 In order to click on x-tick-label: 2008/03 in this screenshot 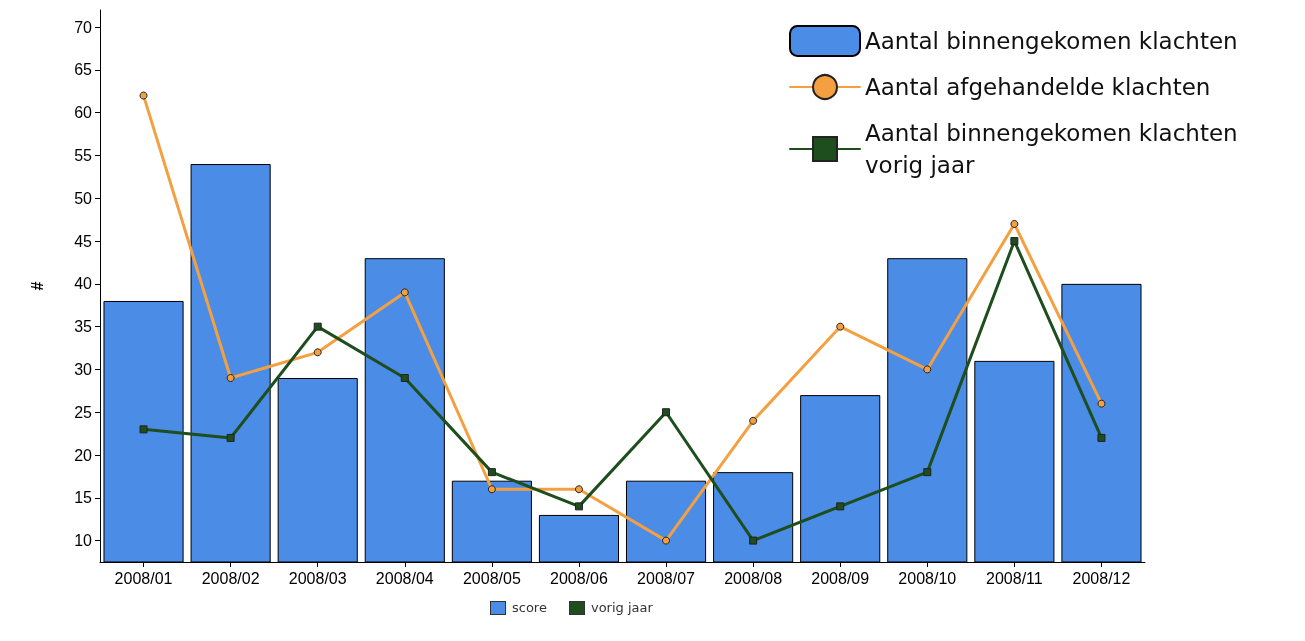, I will do `click(317, 578)`.